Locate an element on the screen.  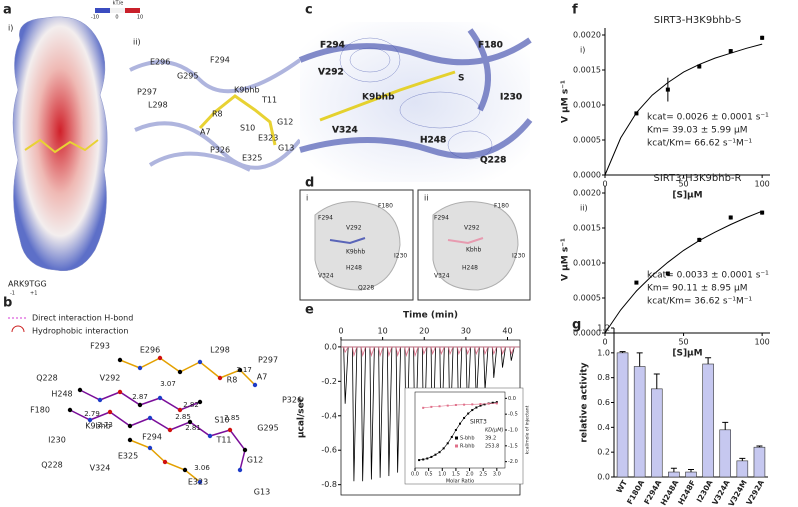
chart-title: SIRT3-H3K9bhb-S is located at coordinates (697, 20).